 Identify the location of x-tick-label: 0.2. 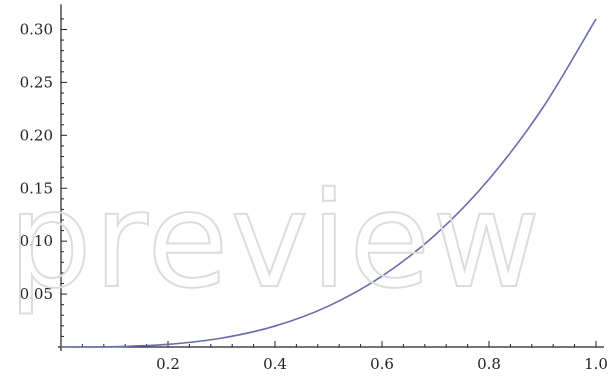
(168, 364).